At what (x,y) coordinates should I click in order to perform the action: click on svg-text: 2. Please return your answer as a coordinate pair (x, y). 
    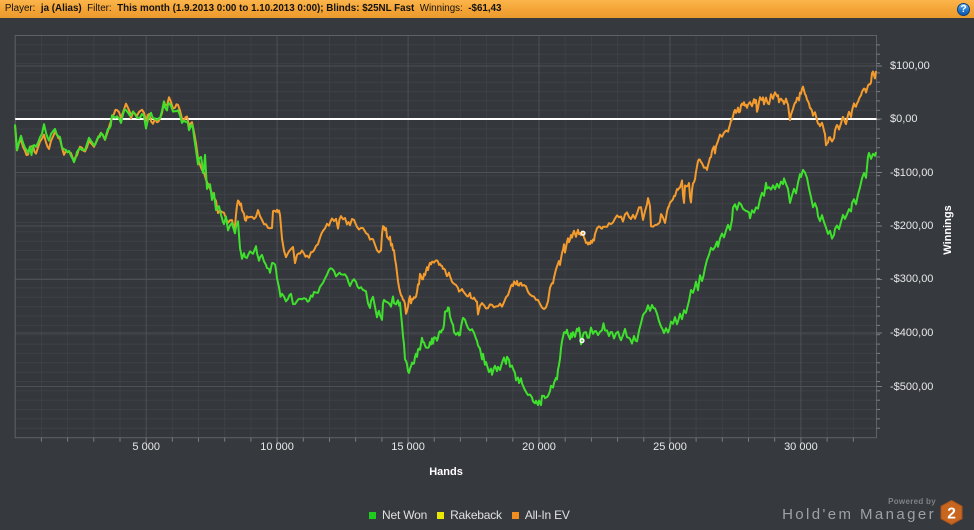
    Looking at the image, I should click on (951, 514).